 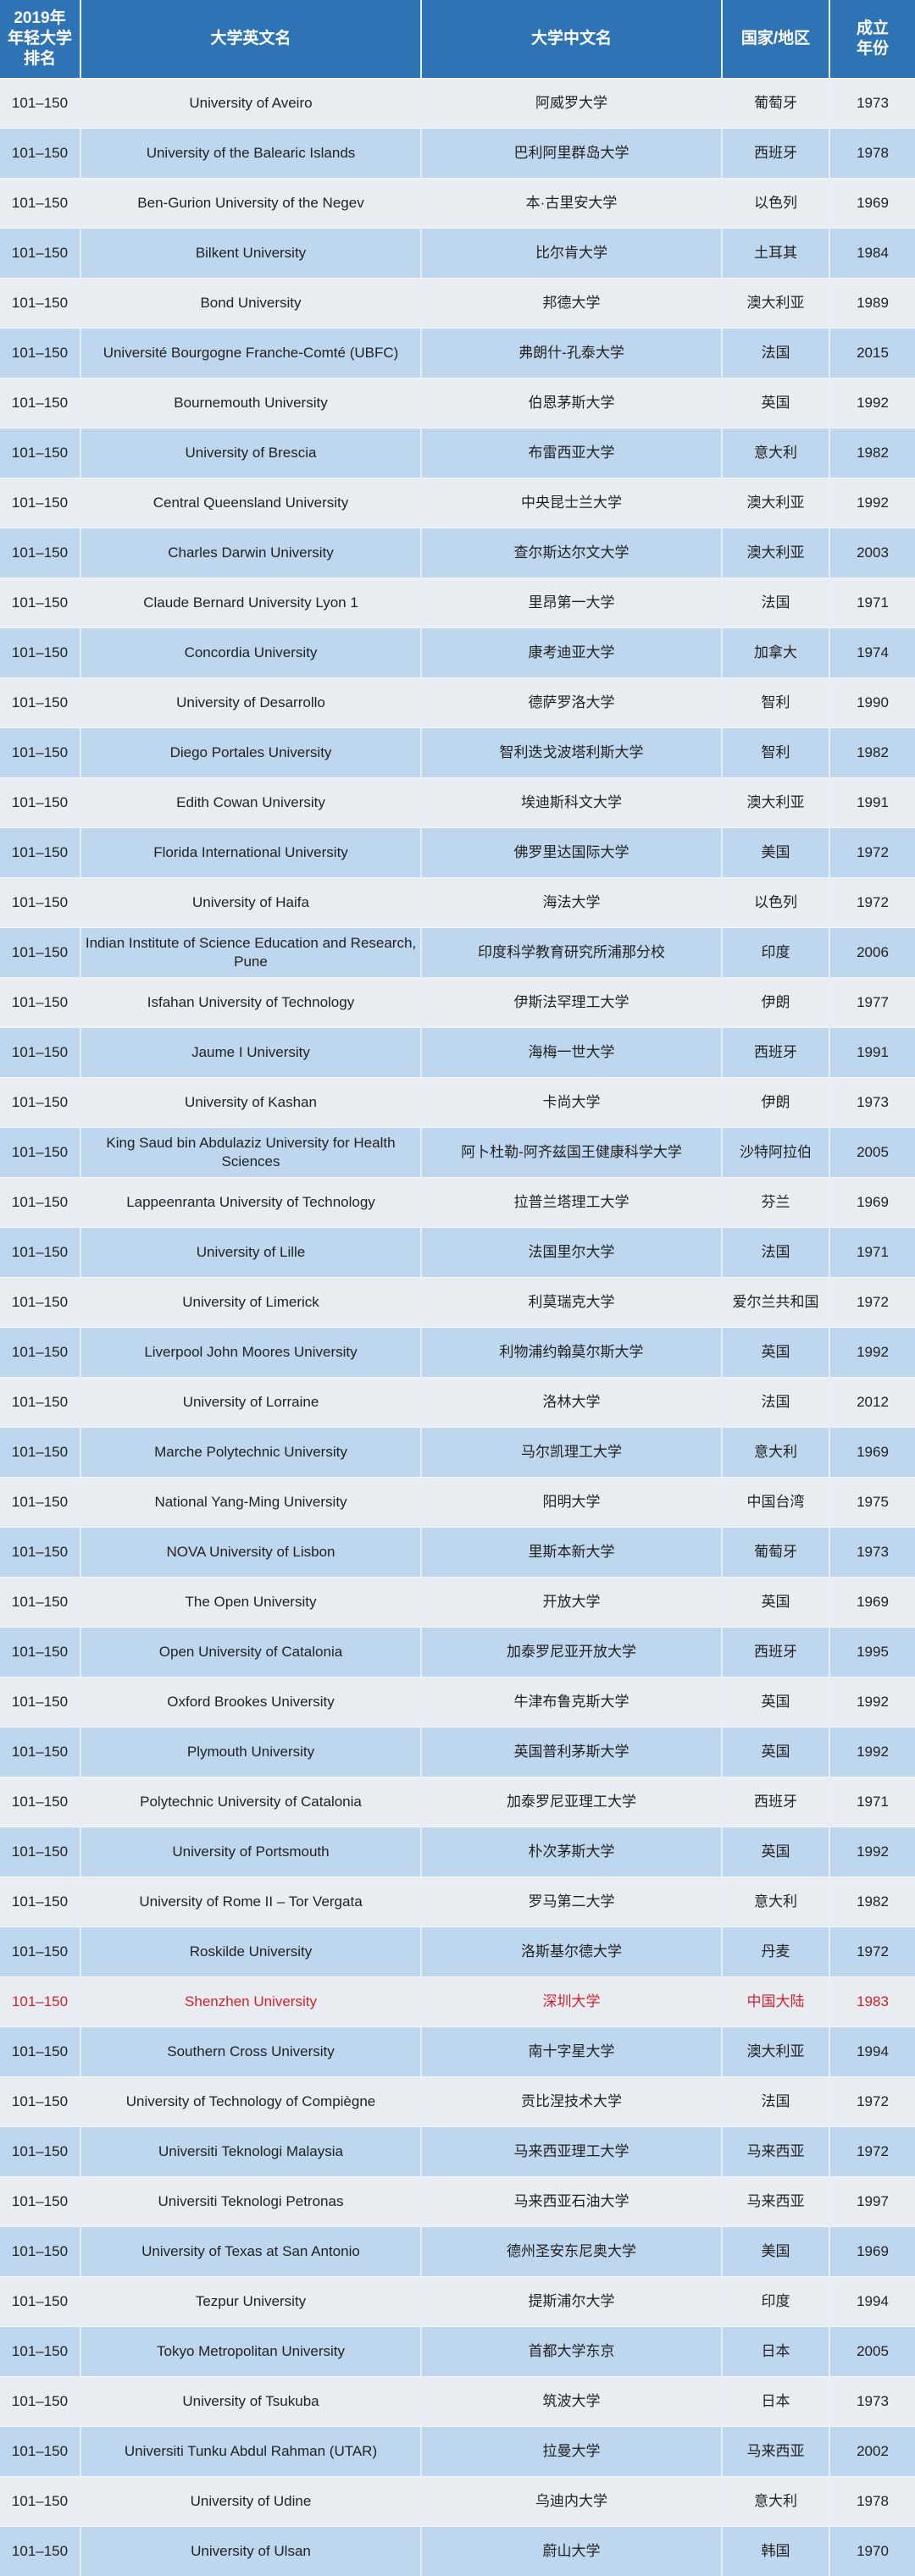 What do you see at coordinates (250, 1702) in the screenshot?
I see `english-name-cell: Oxford Brookes University` at bounding box center [250, 1702].